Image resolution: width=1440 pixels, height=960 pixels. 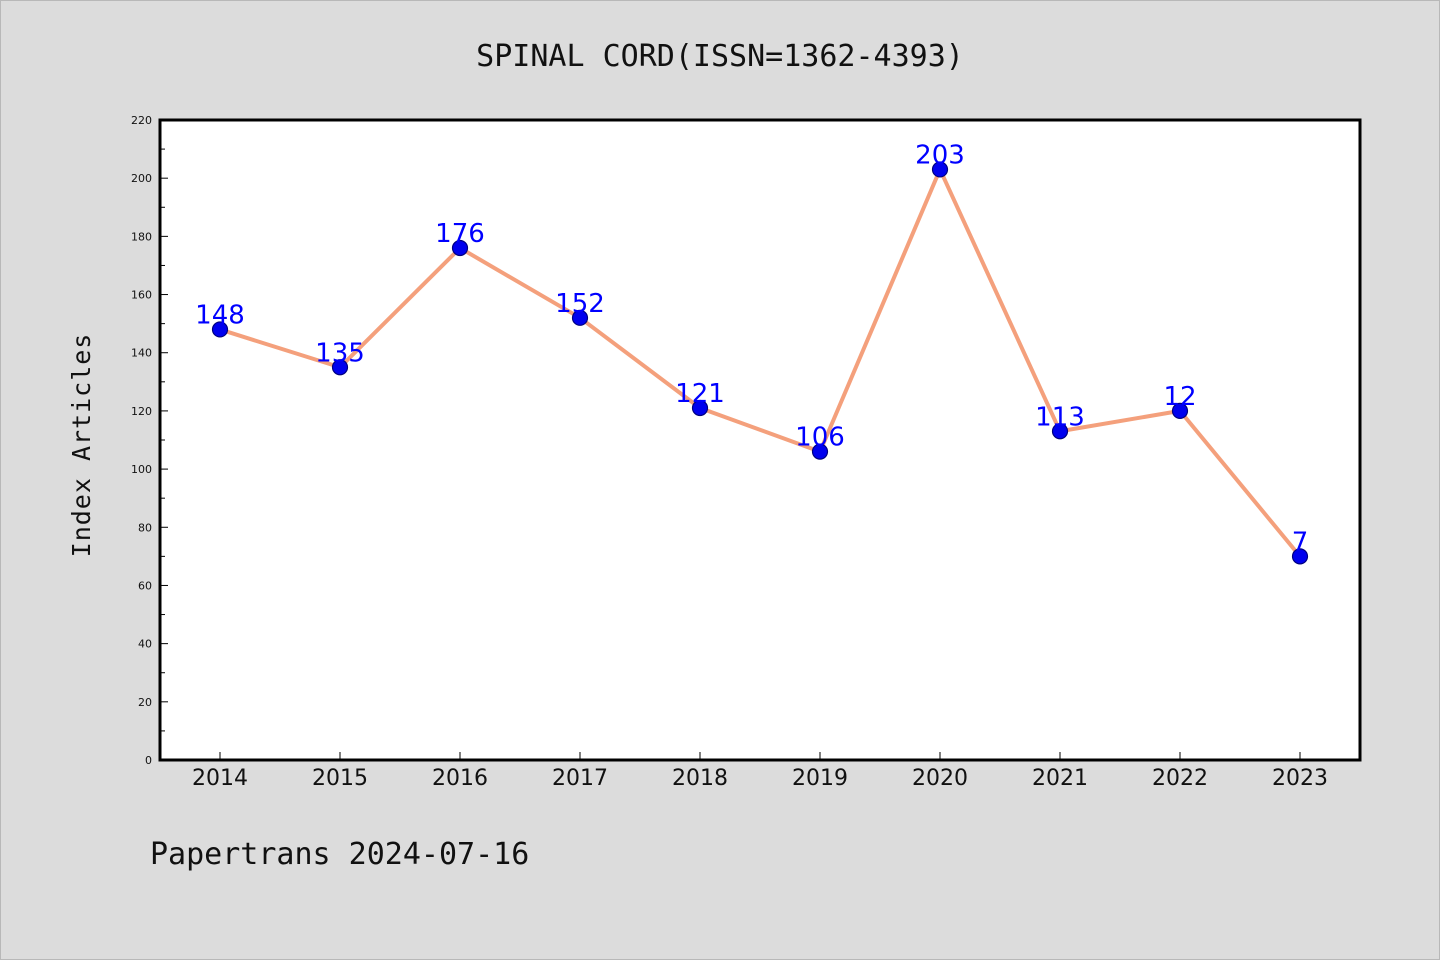 What do you see at coordinates (220, 778) in the screenshot?
I see `x-tick-label: 2014` at bounding box center [220, 778].